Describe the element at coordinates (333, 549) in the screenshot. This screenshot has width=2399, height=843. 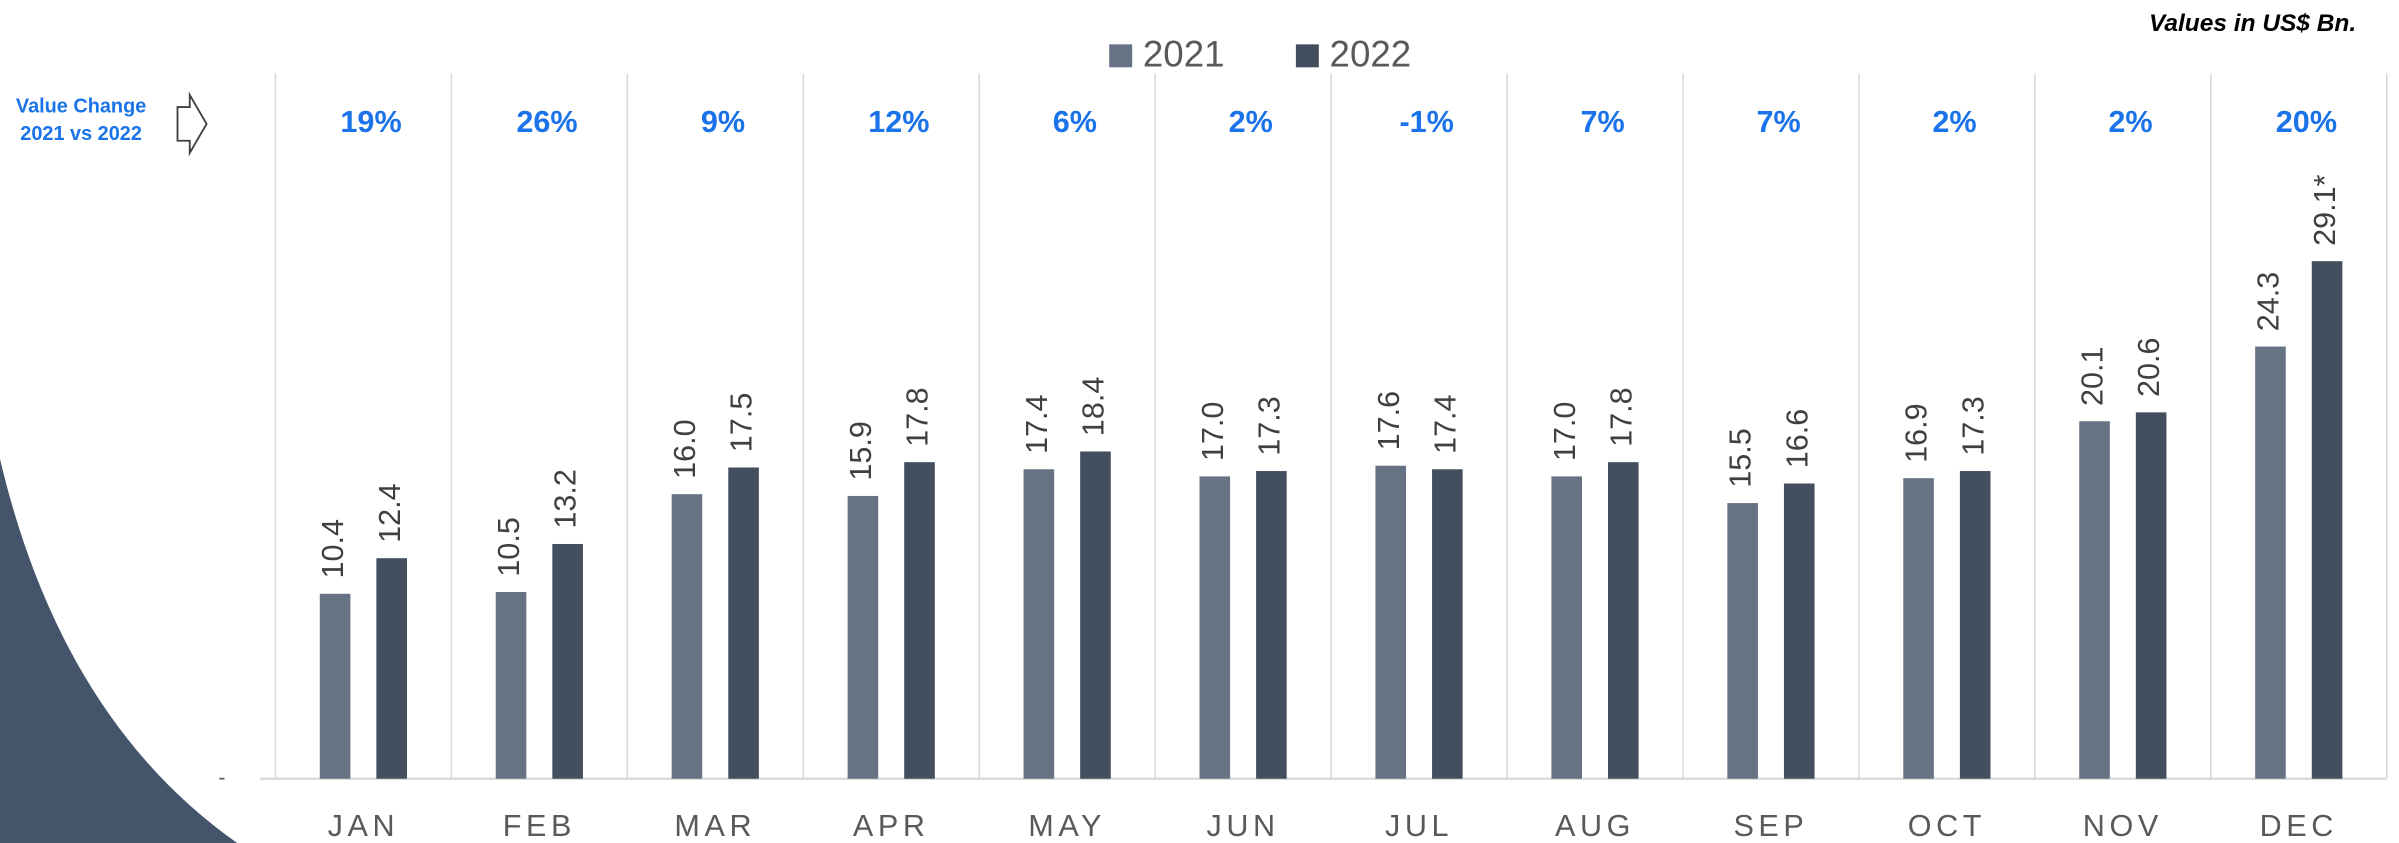
I see `data-label: 10.4` at that location.